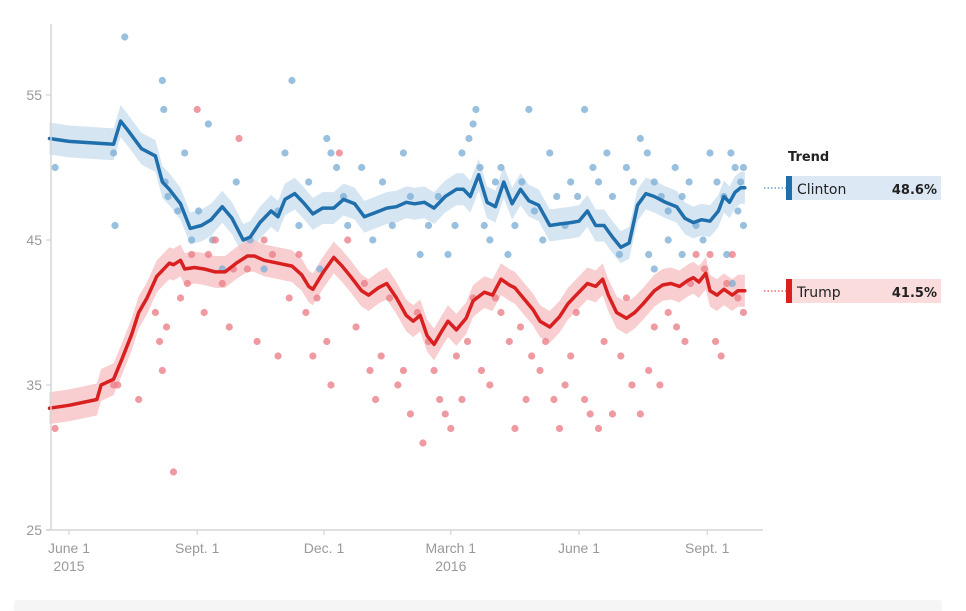  I want to click on trump-legend-label: Trump, so click(818, 293).